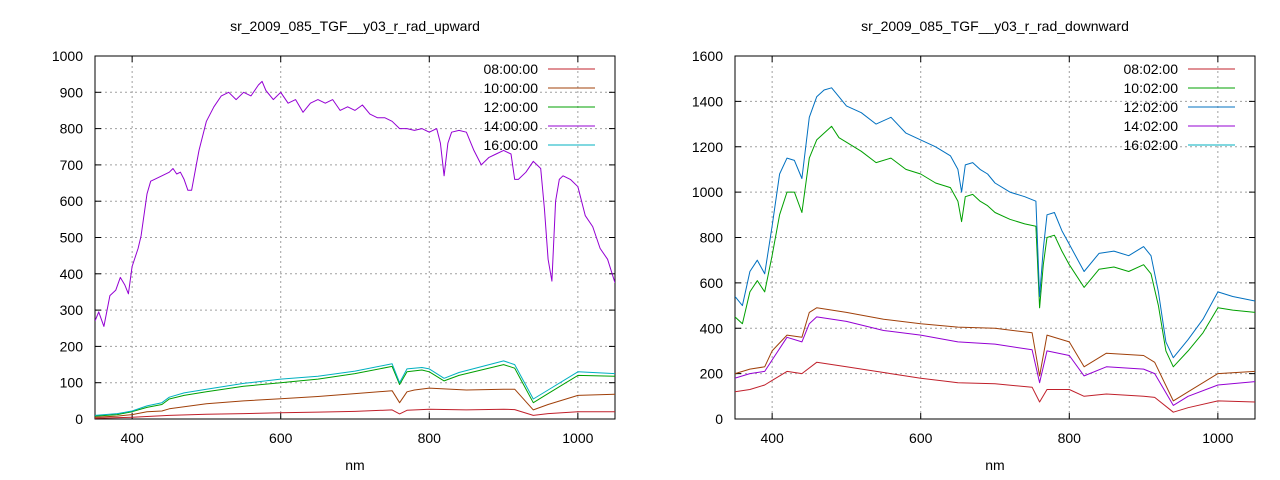 This screenshot has width=1280, height=480. Describe the element at coordinates (511, 69) in the screenshot. I see `legend-label: 08:00:00` at that location.